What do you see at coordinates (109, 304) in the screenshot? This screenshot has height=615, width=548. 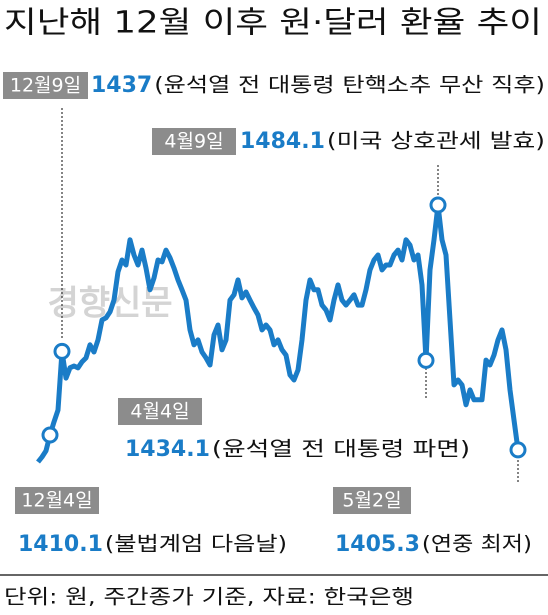 I see `watermark: 경향신문` at bounding box center [109, 304].